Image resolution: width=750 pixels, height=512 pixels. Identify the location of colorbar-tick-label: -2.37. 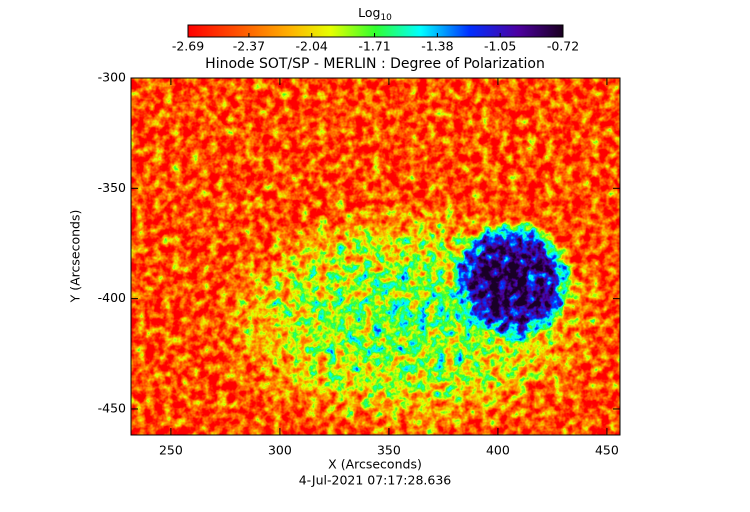
(249, 46).